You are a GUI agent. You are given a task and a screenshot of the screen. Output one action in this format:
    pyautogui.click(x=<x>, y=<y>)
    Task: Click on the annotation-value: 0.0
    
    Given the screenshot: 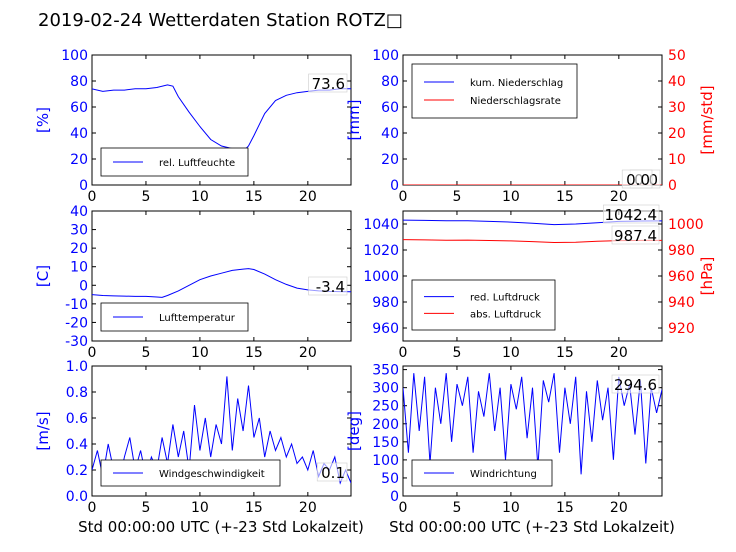 What is the action you would take?
    pyautogui.click(x=638, y=180)
    